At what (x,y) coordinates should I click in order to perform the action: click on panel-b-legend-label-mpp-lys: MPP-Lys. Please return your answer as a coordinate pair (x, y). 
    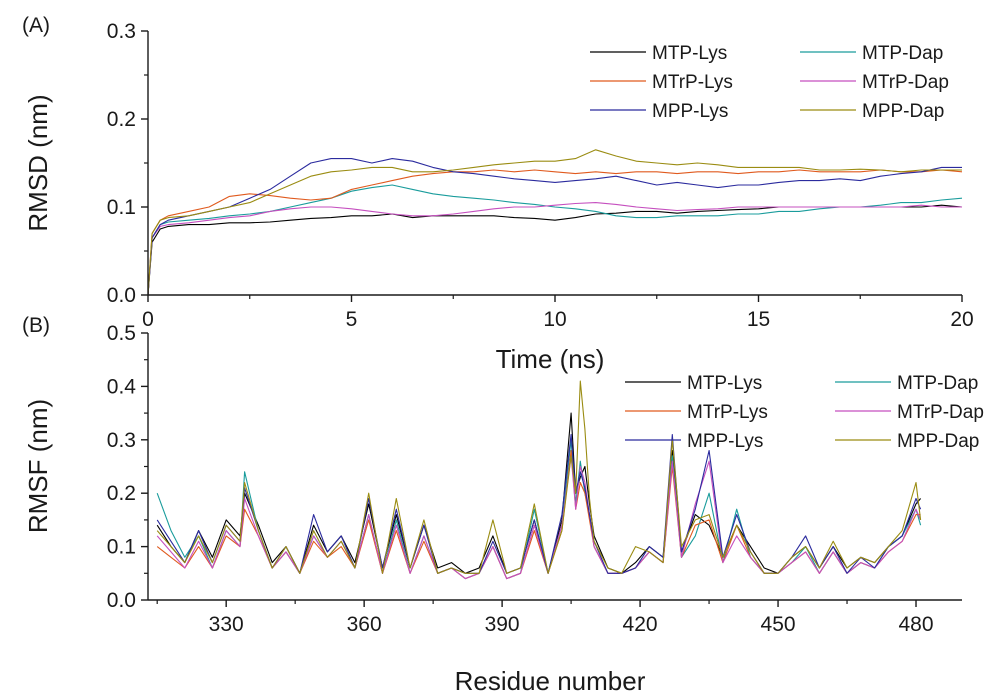
    Looking at the image, I should click on (725, 441).